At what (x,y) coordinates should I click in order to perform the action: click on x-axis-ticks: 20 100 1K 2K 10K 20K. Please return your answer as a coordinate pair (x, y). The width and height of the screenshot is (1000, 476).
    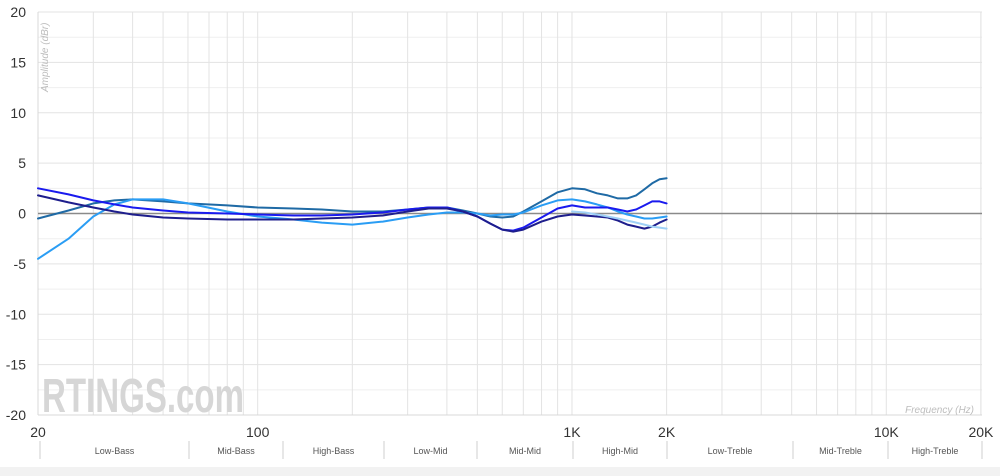
    Looking at the image, I should click on (512, 432).